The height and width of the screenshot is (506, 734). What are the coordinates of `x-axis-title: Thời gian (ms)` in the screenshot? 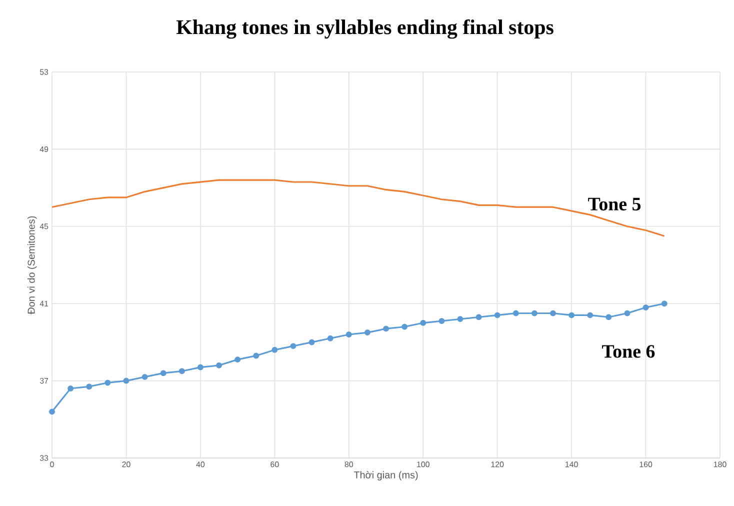 It's located at (386, 475).